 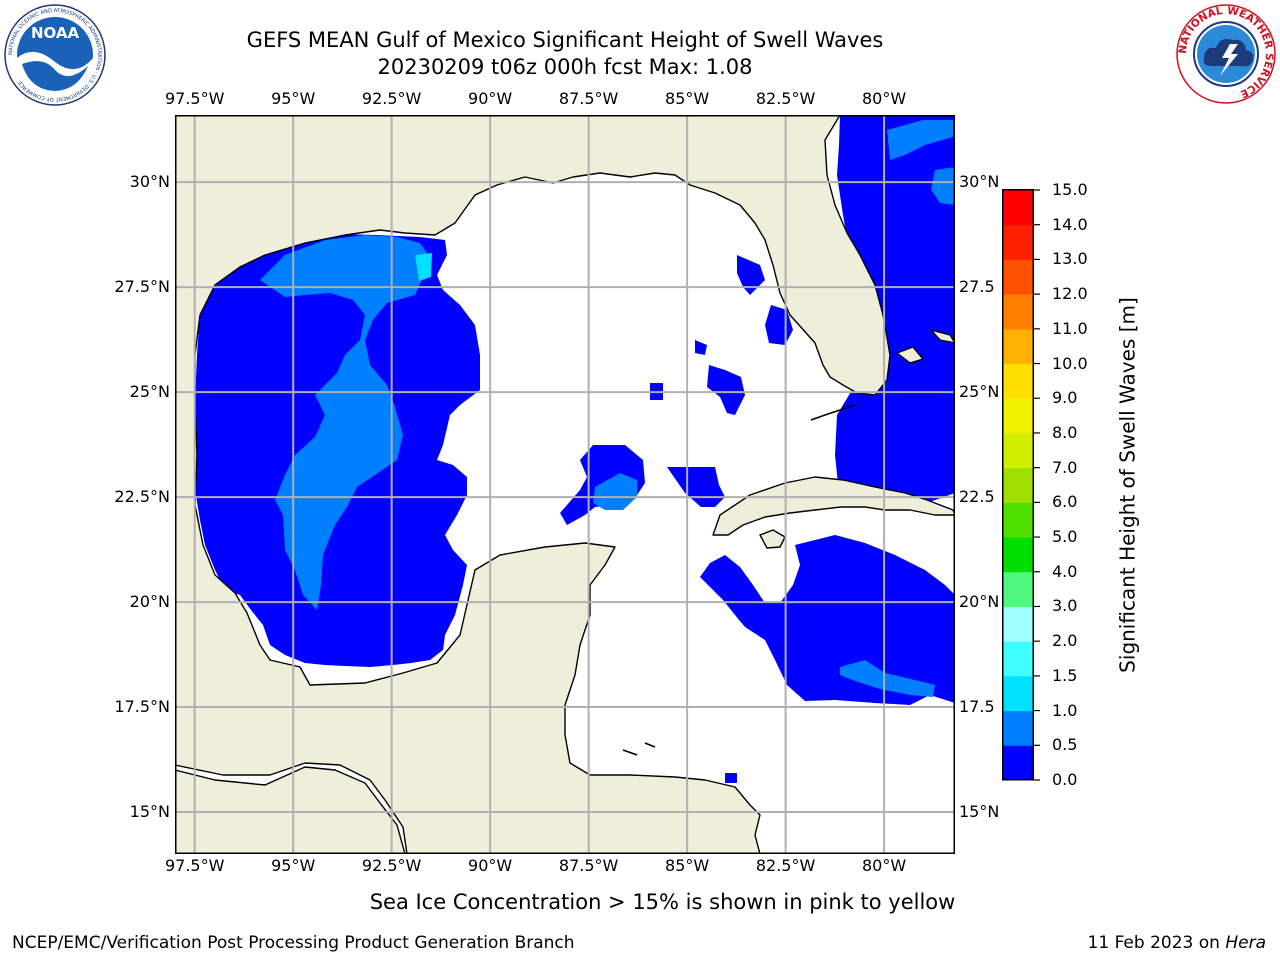 What do you see at coordinates (1065, 537) in the screenshot?
I see `colorbar-tick-label-7: 5.0` at bounding box center [1065, 537].